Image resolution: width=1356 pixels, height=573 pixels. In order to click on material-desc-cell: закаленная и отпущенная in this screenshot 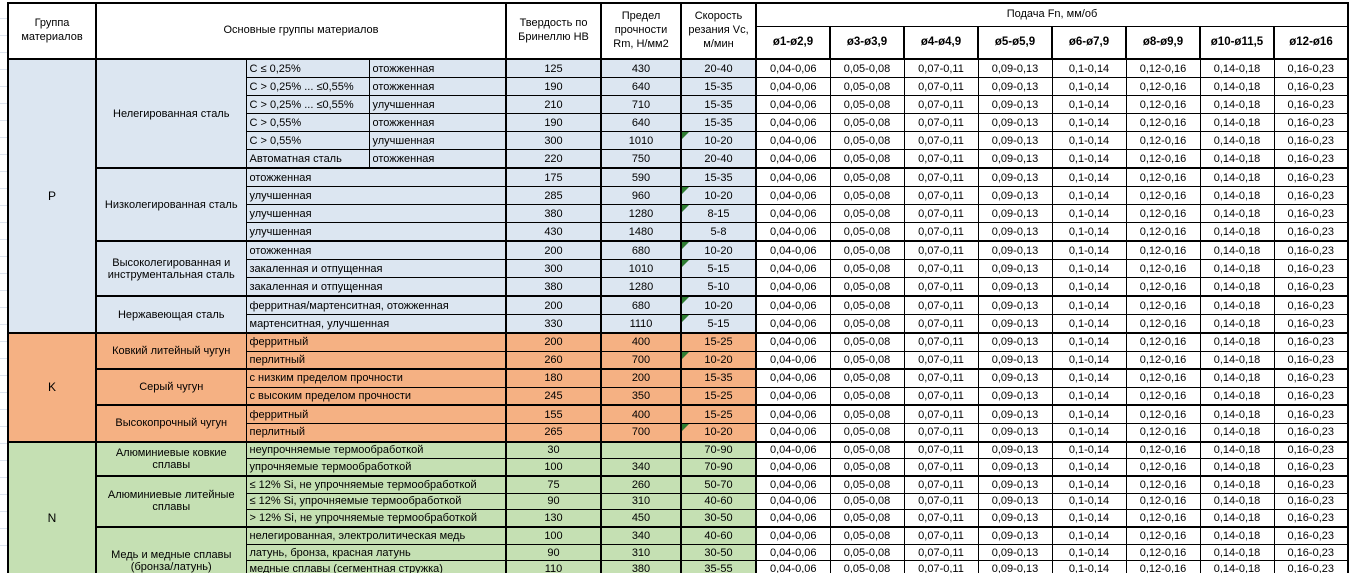, I will do `click(376, 268)`.